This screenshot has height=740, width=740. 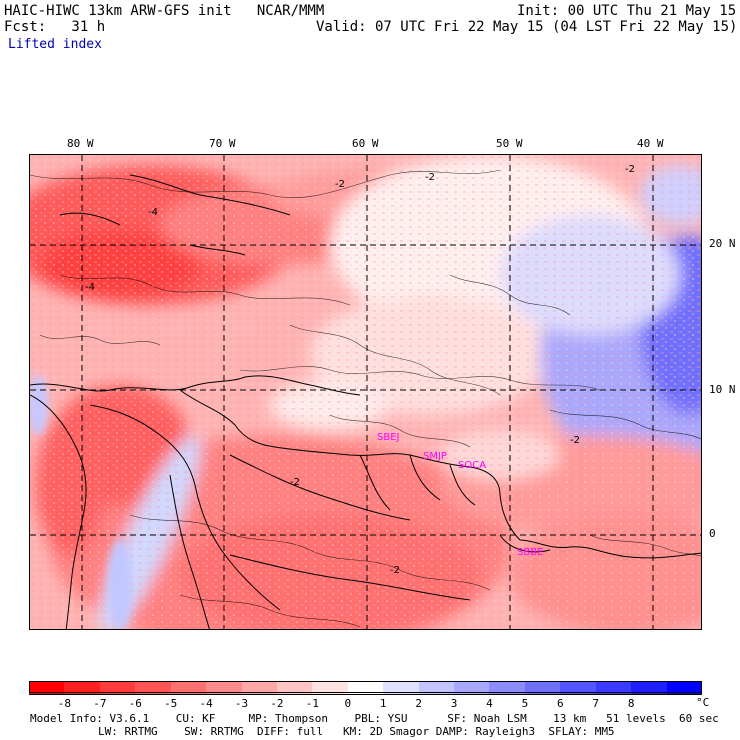 I want to click on lat-label: 10 N, so click(x=722, y=389).